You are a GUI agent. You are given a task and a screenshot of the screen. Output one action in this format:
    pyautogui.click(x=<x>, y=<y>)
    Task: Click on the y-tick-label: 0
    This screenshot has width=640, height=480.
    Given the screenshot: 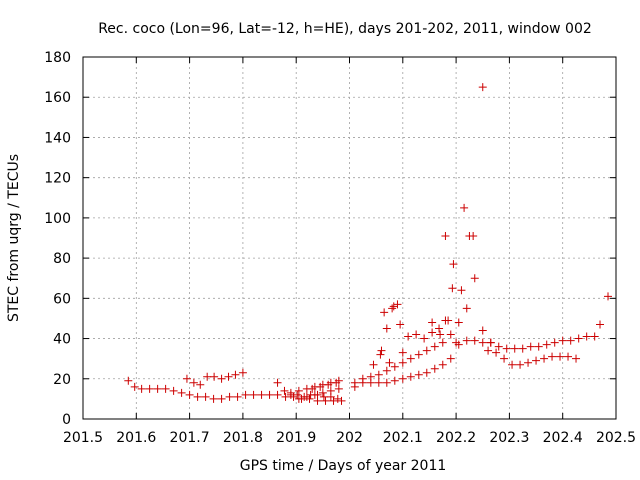 What is the action you would take?
    pyautogui.click(x=66, y=420)
    